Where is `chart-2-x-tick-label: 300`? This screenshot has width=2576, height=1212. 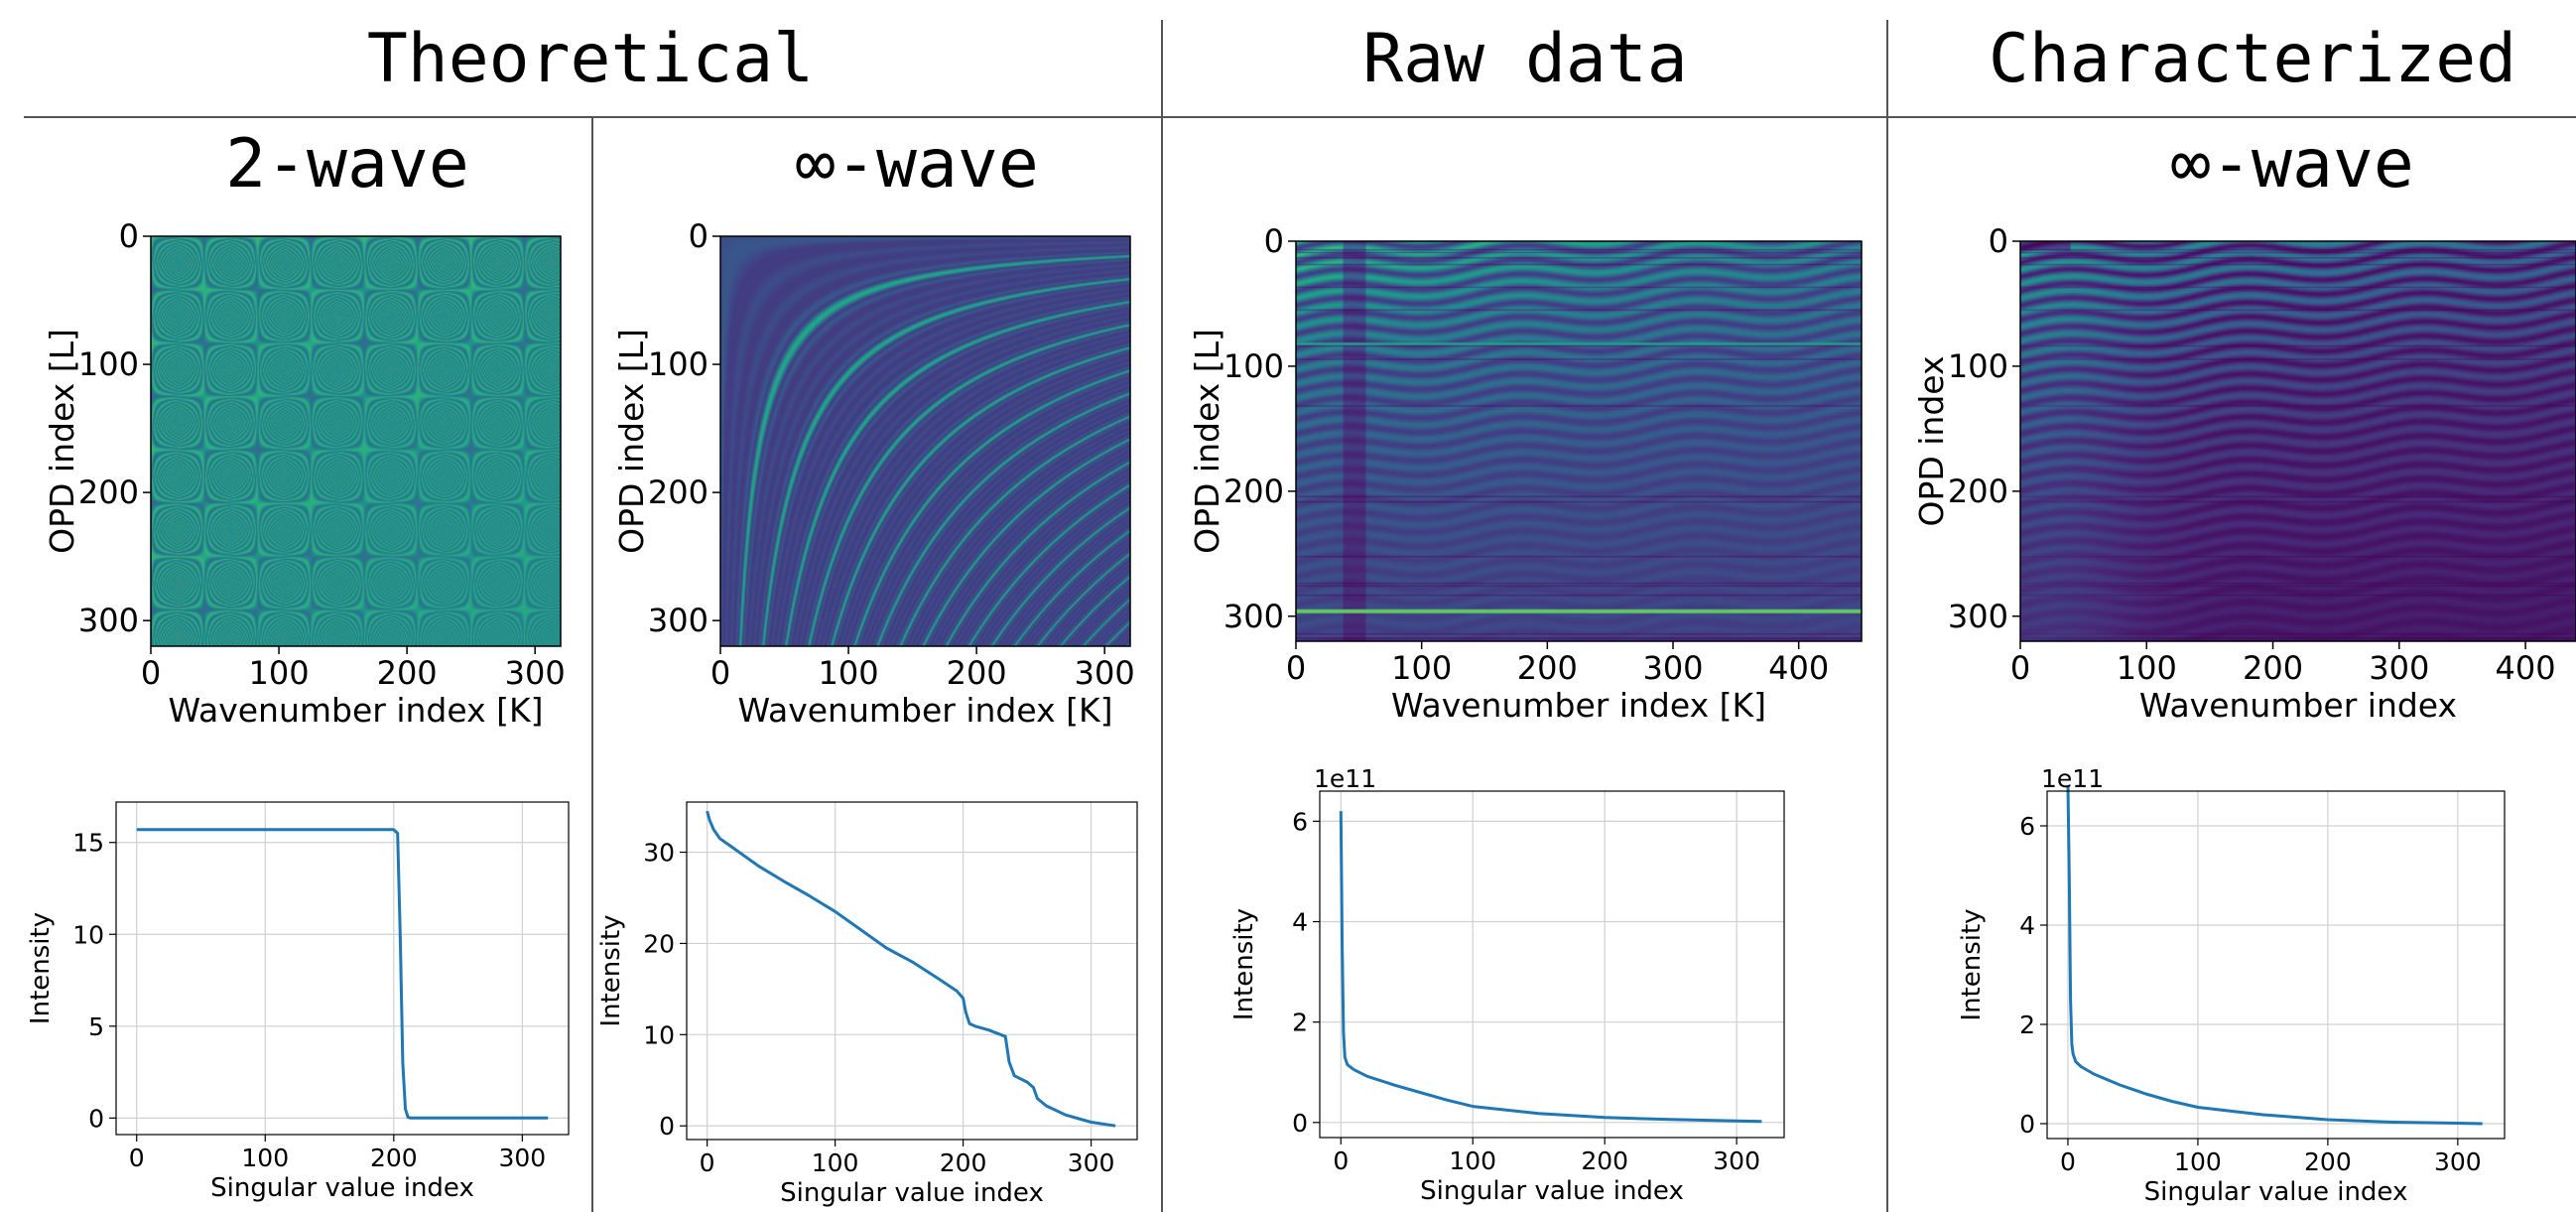
chart-2-x-tick-label: 300 is located at coordinates (1105, 673).